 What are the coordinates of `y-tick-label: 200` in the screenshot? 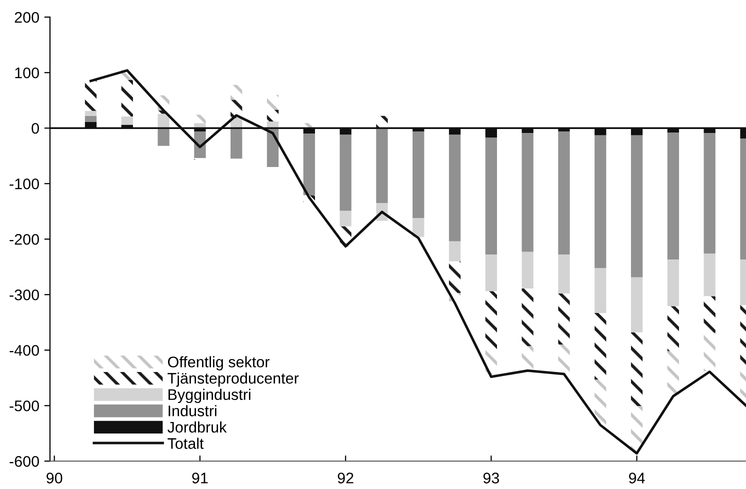 It's located at (26, 17).